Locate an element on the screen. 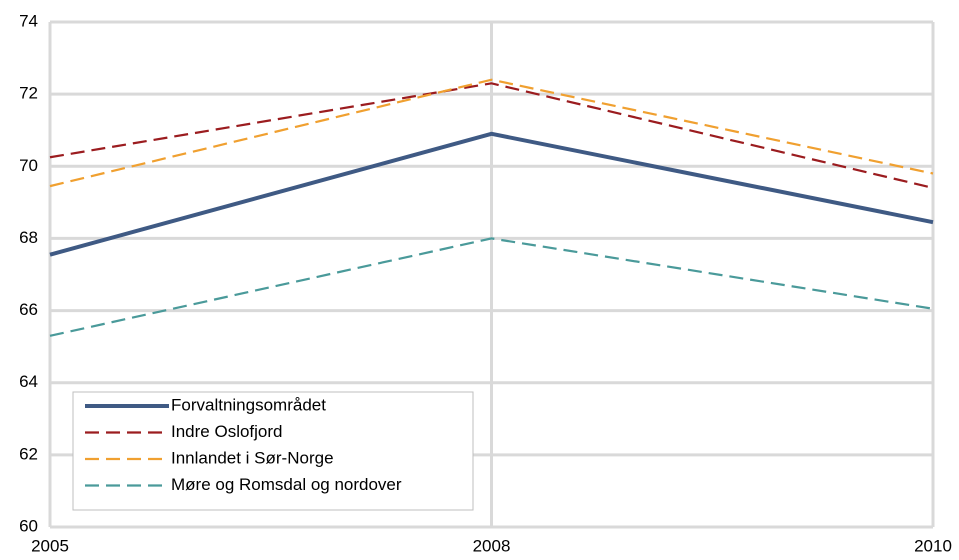 The width and height of the screenshot is (959, 560). y-tick-label: 70 is located at coordinates (28, 165).